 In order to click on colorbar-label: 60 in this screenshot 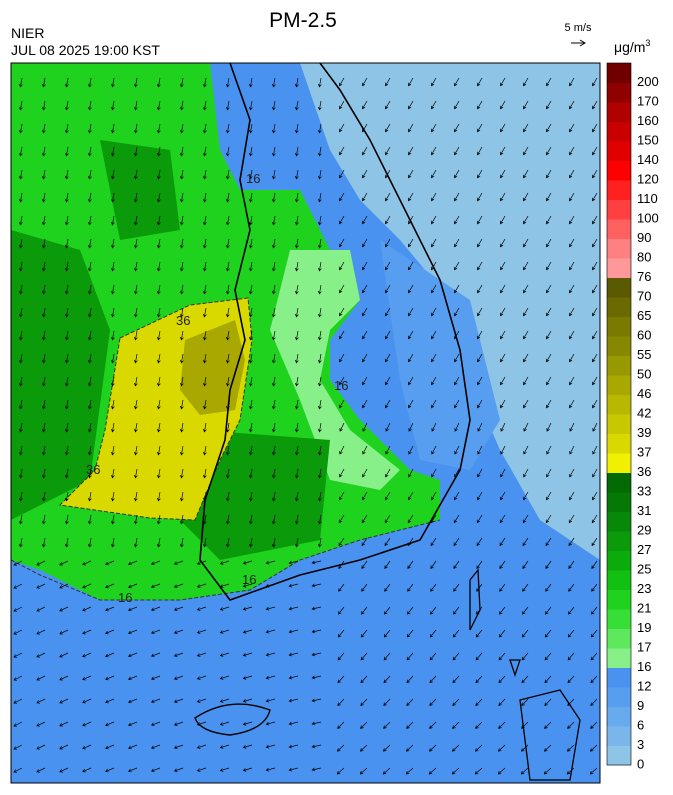, I will do `click(644, 334)`.